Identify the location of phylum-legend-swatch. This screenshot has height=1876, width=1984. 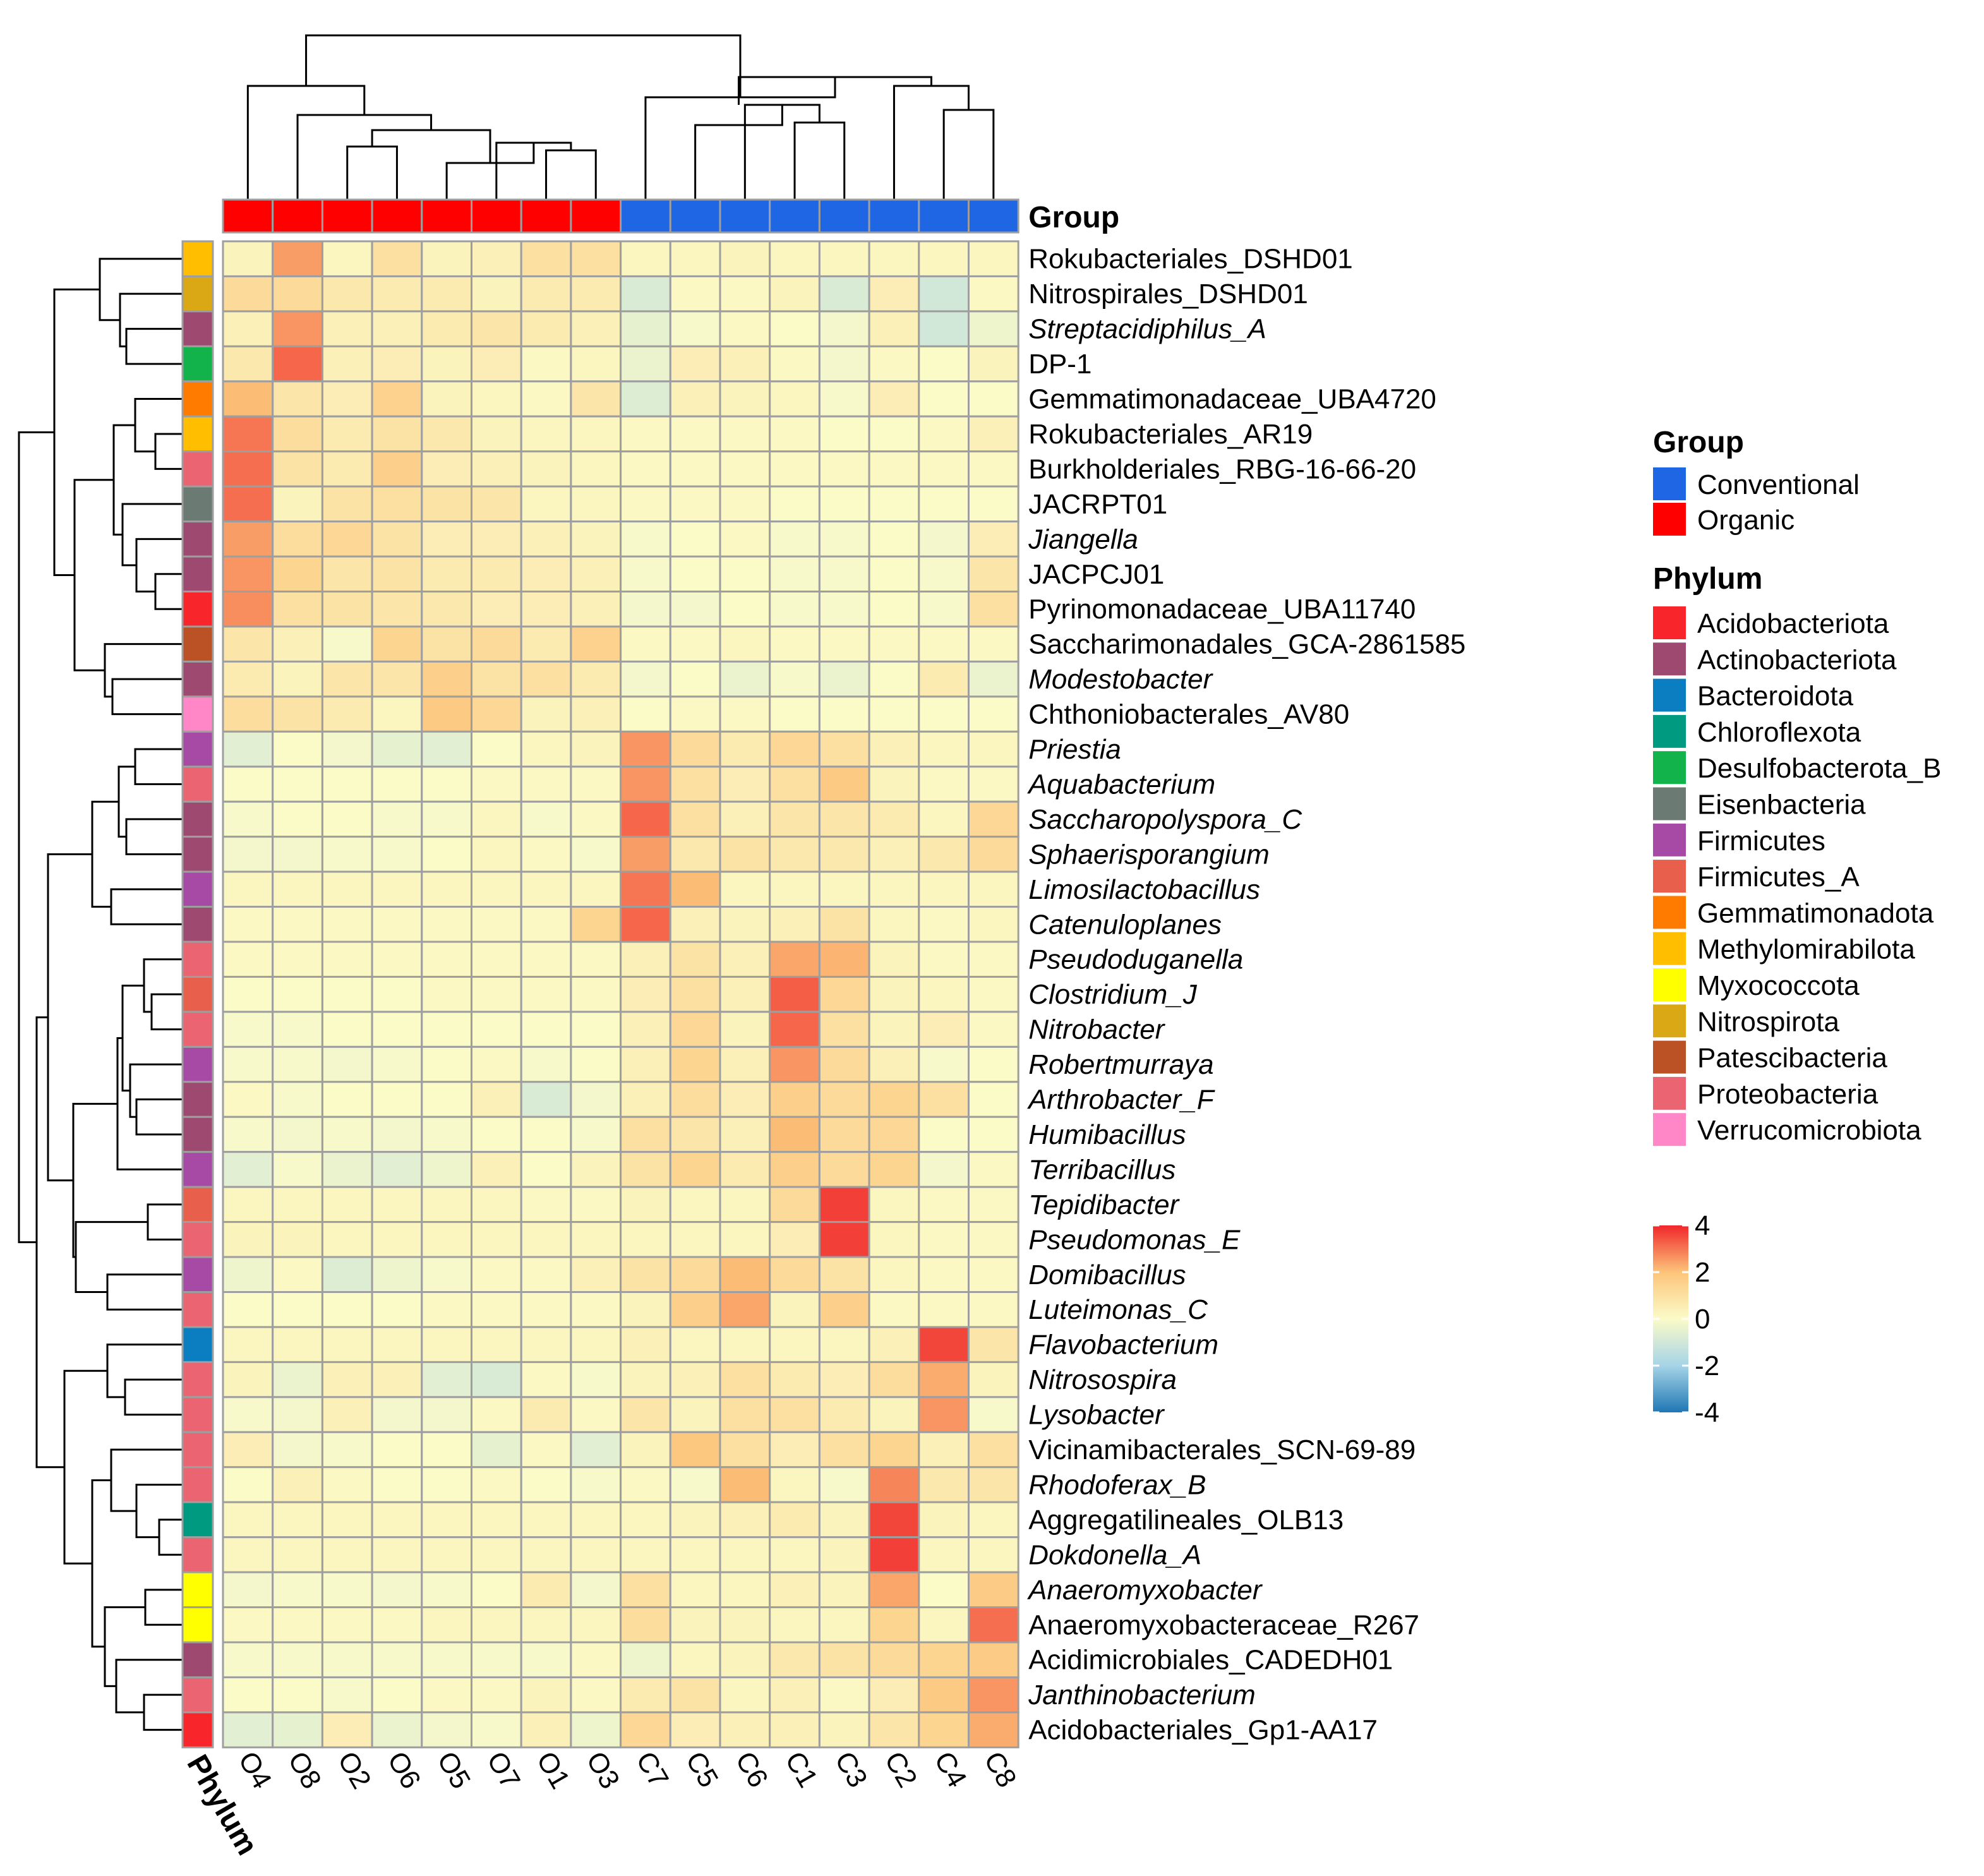
(1669, 984).